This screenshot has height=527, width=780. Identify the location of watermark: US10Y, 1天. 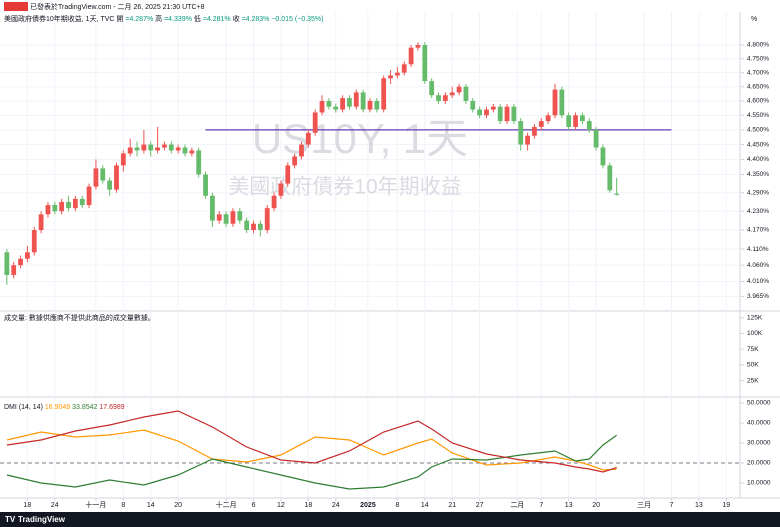
(360, 138).